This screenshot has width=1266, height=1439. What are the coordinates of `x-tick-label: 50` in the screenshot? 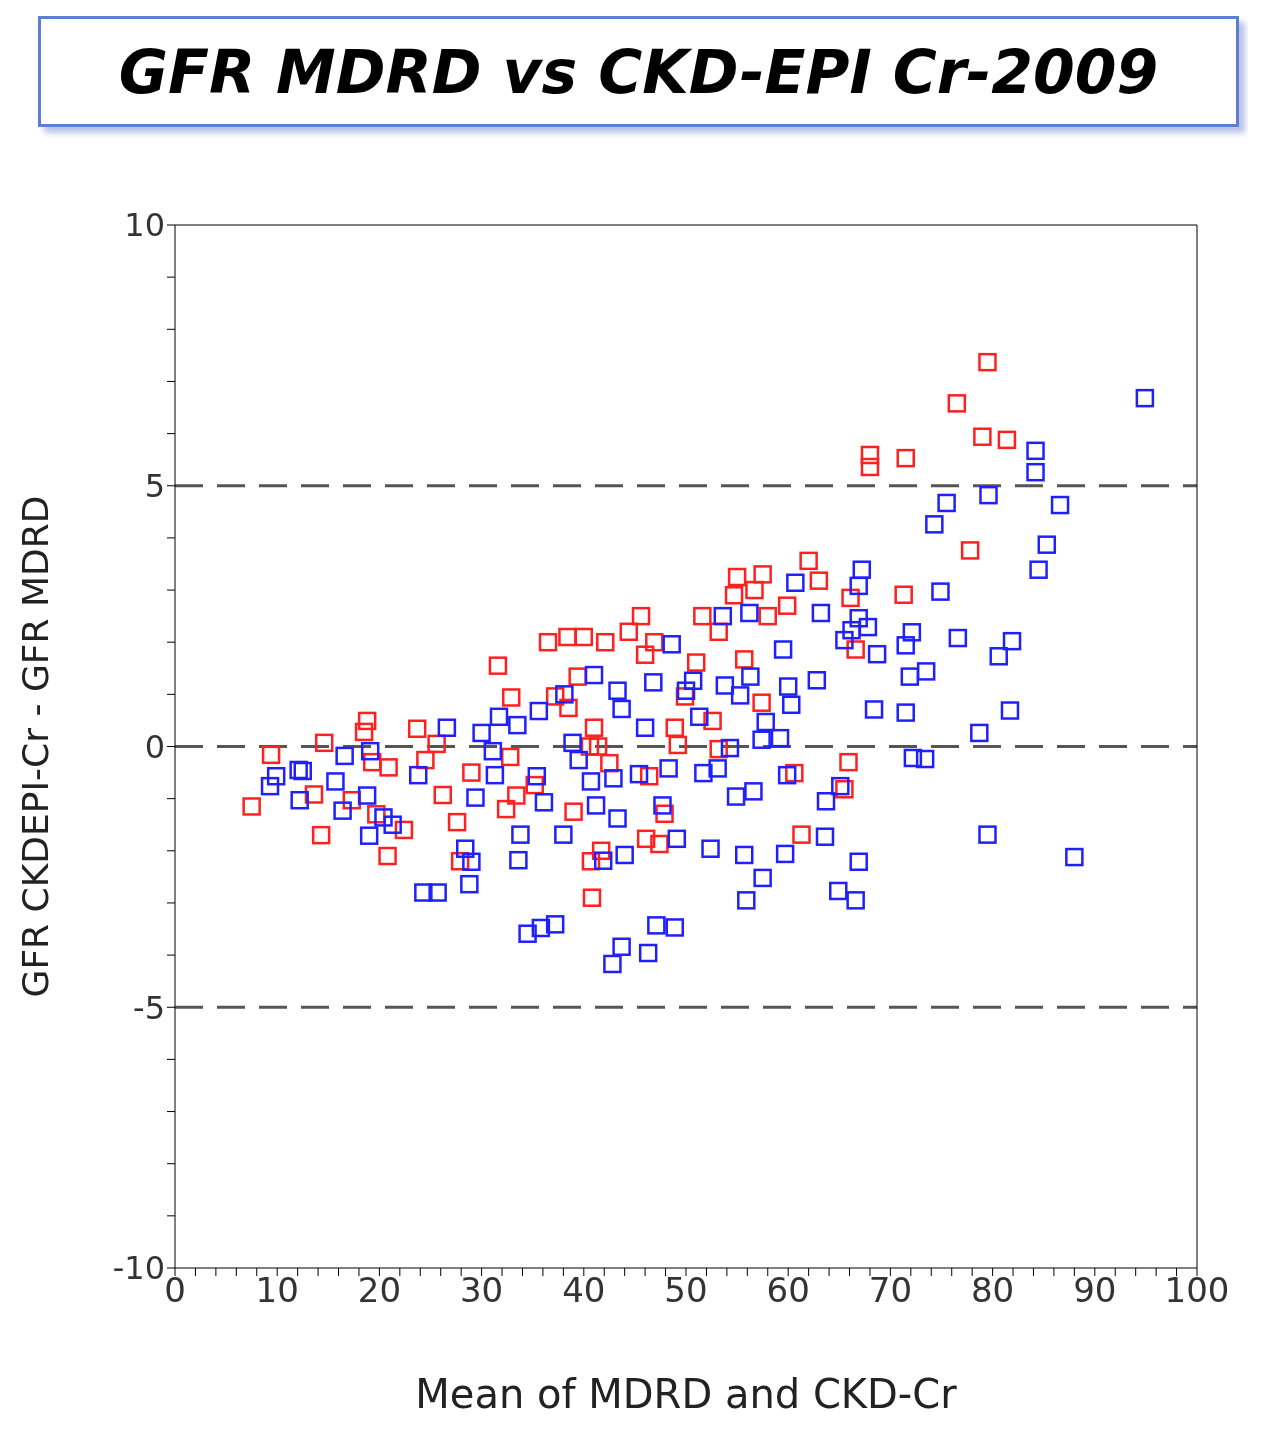 It's located at (686, 1290).